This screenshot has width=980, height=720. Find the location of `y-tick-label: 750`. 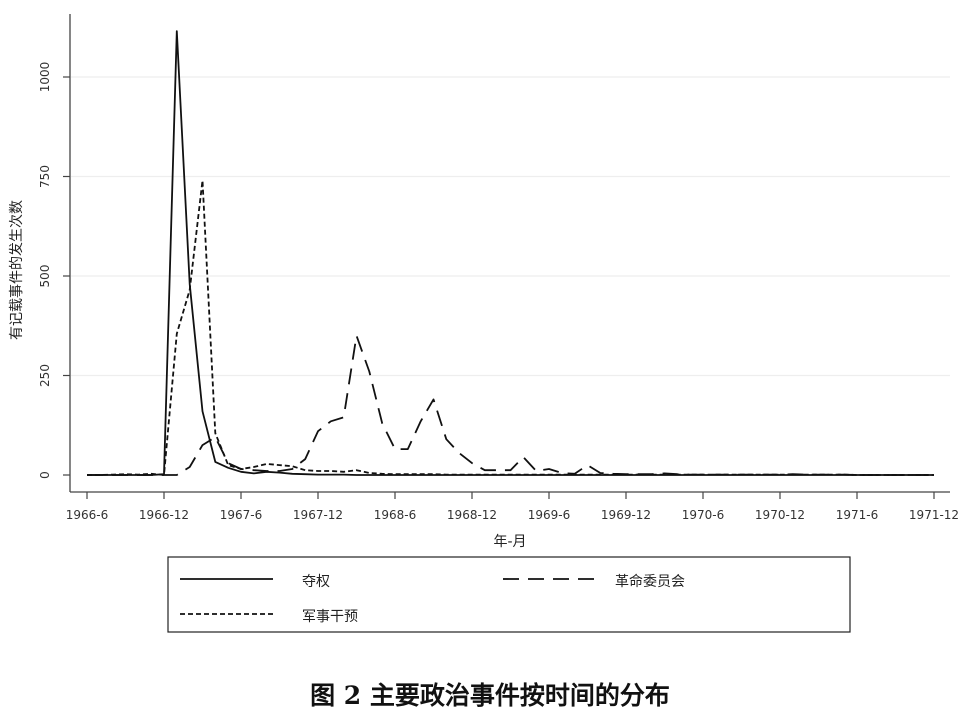

y-tick-label: 750 is located at coordinates (45, 176).